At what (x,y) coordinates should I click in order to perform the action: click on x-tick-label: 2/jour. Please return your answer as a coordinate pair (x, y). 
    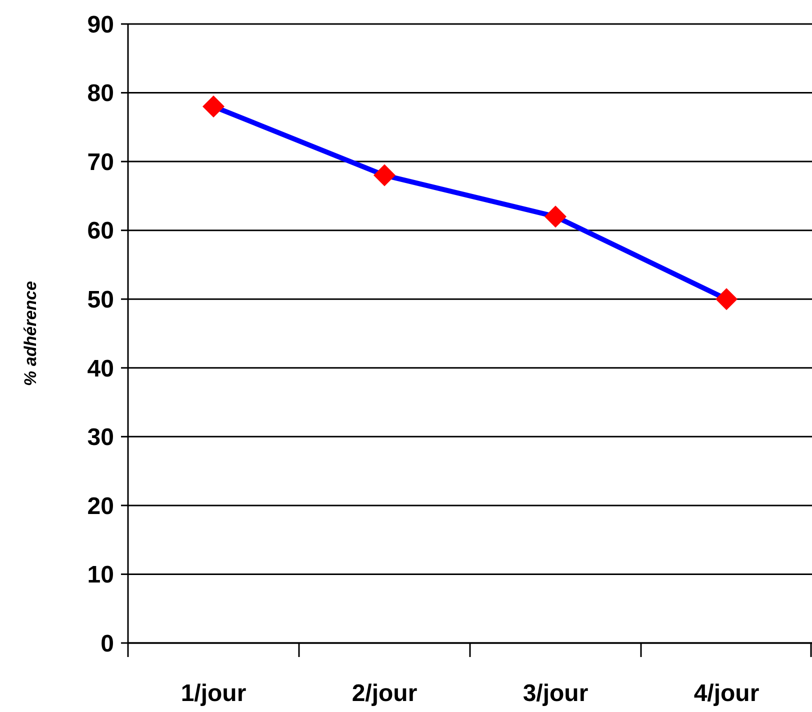
    Looking at the image, I should click on (385, 693).